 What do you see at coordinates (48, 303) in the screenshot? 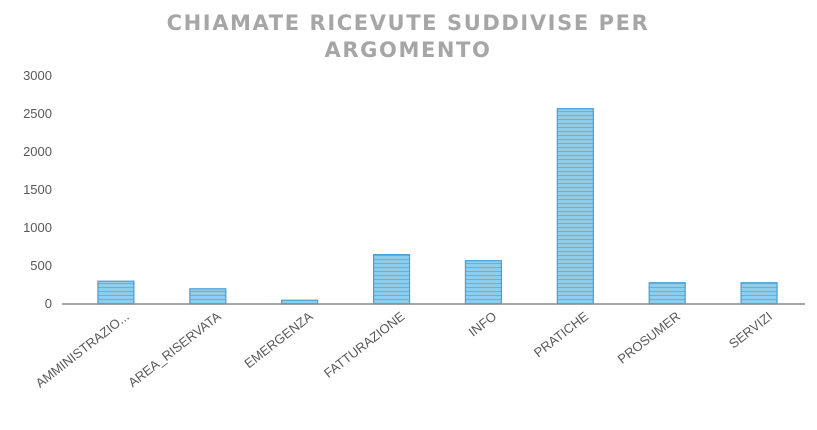
I see `y-tick-label: 0` at bounding box center [48, 303].